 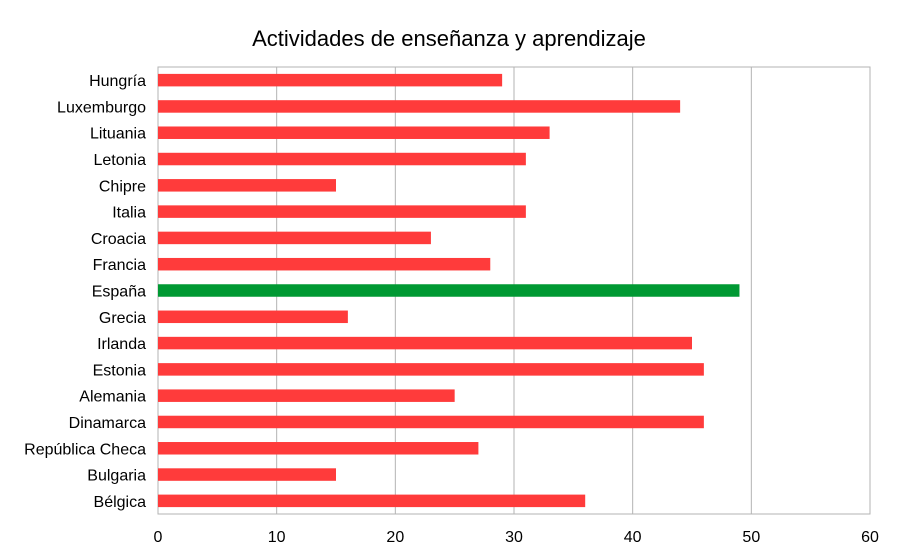 What do you see at coordinates (85, 449) in the screenshot?
I see `category-label-14: República Checa` at bounding box center [85, 449].